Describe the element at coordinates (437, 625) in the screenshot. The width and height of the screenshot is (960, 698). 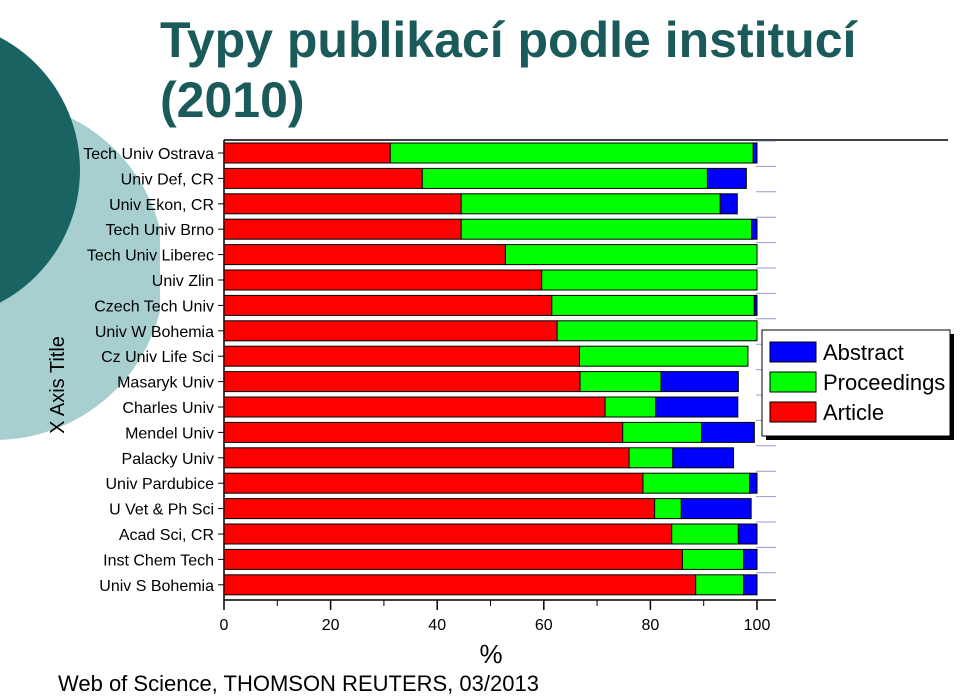
I see `x-tick-label: 40` at that location.